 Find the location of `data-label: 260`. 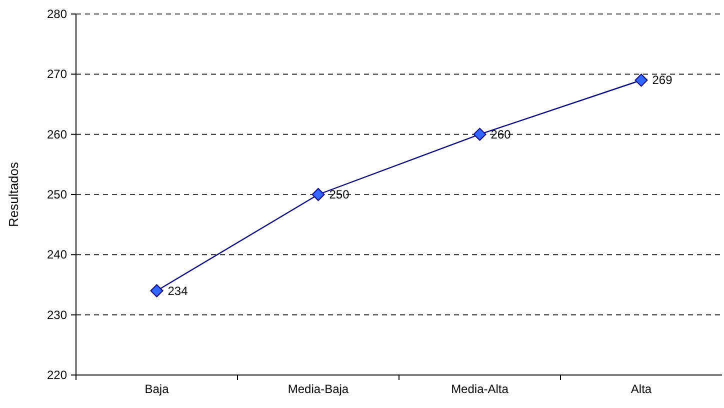

data-label: 260 is located at coordinates (501, 134).